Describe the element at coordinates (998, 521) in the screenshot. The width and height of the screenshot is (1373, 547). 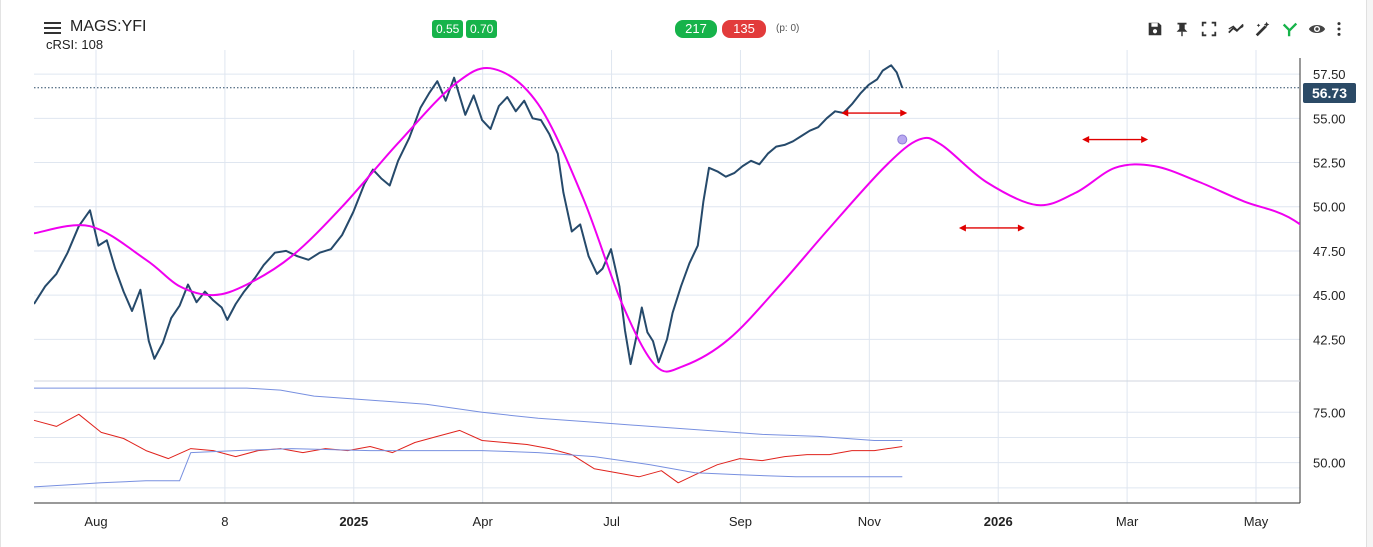
I see `x-tick-label: 2026` at that location.